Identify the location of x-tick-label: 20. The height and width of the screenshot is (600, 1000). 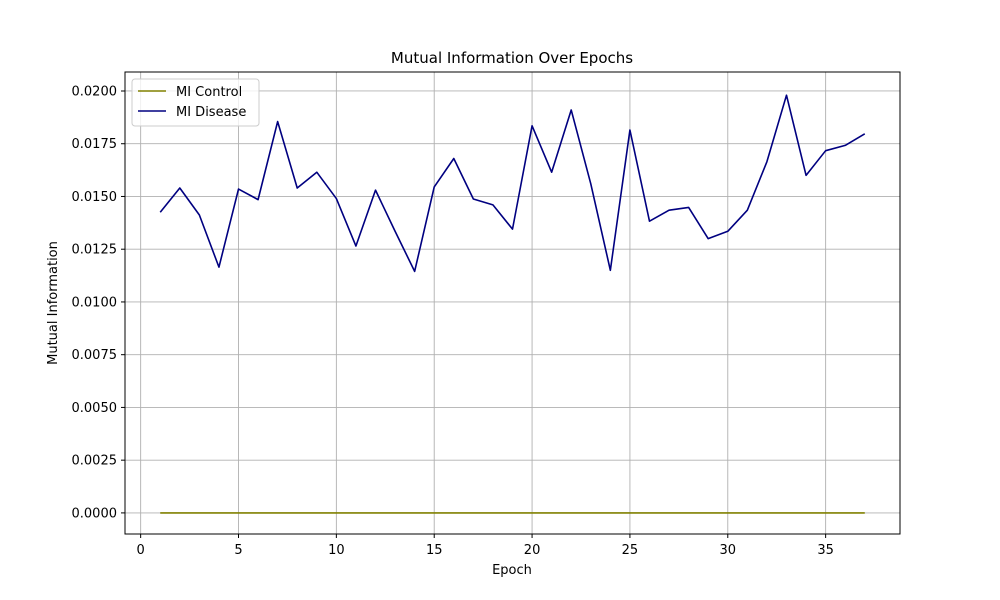
(532, 550).